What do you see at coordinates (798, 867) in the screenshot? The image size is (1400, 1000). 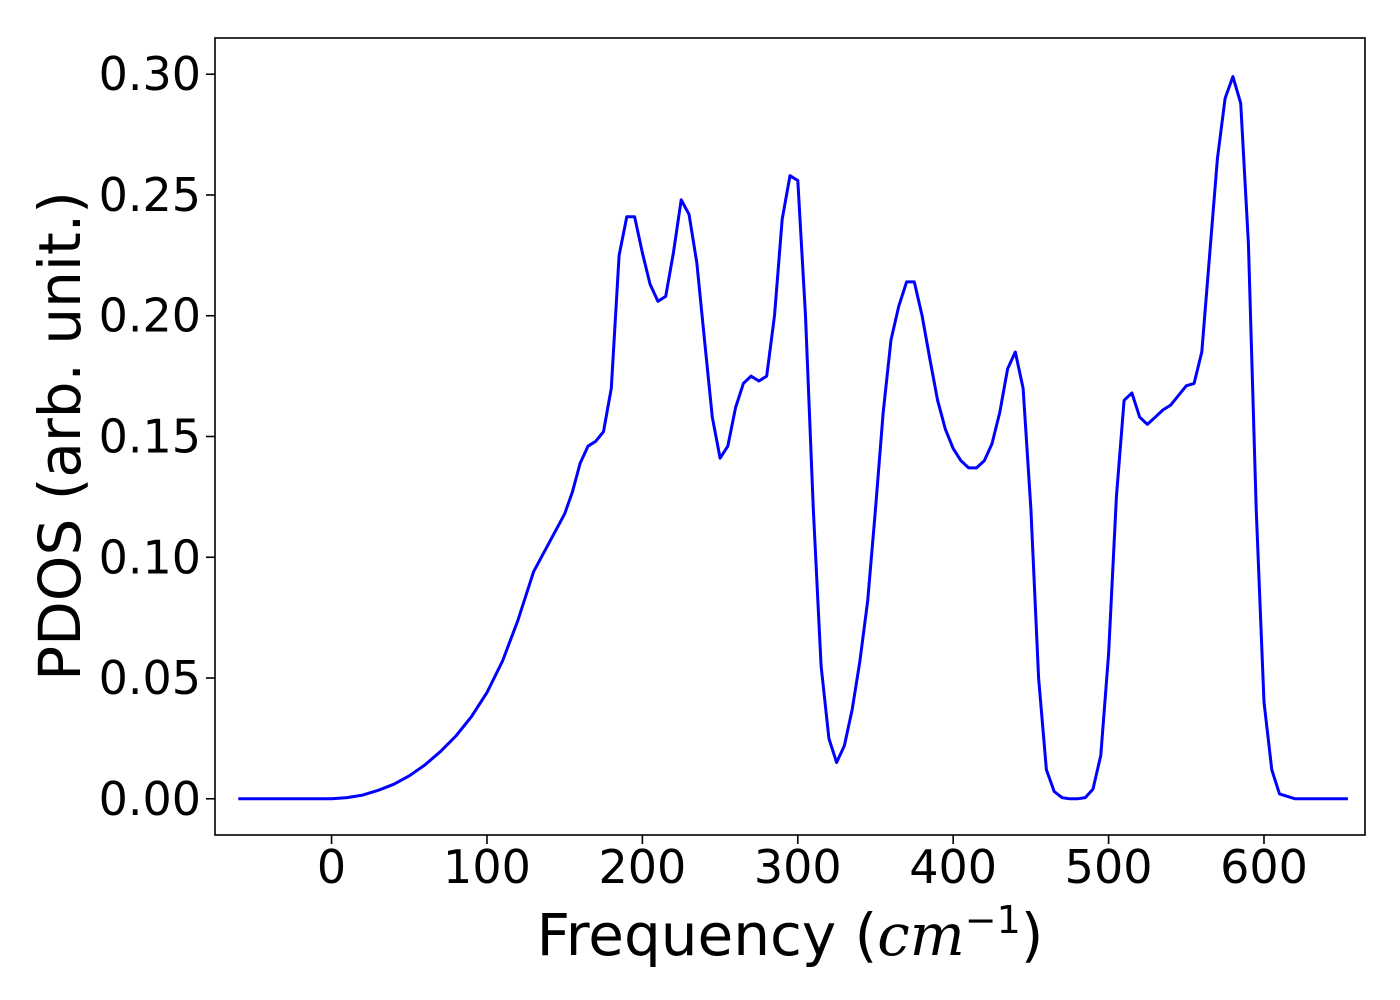 I see `x-tick-label: 300` at bounding box center [798, 867].